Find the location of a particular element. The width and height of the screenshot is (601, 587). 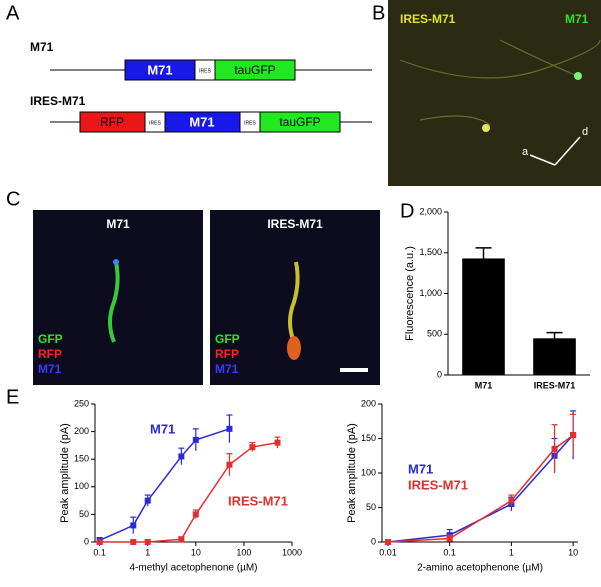

y-axis-label: Fluorescence (a.u.) is located at coordinates (410, 293).